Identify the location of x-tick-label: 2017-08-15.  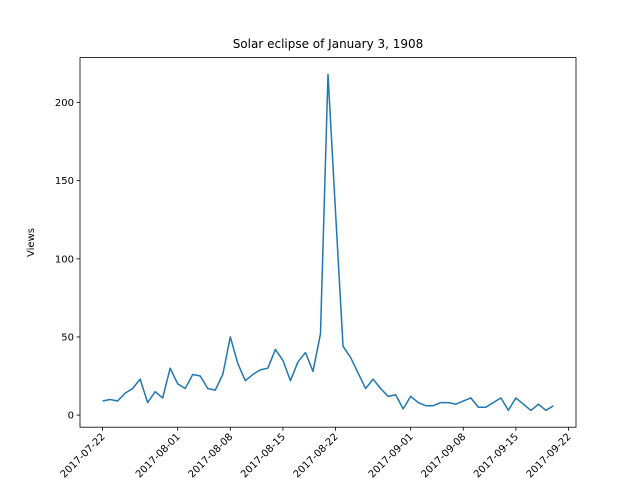
(263, 456).